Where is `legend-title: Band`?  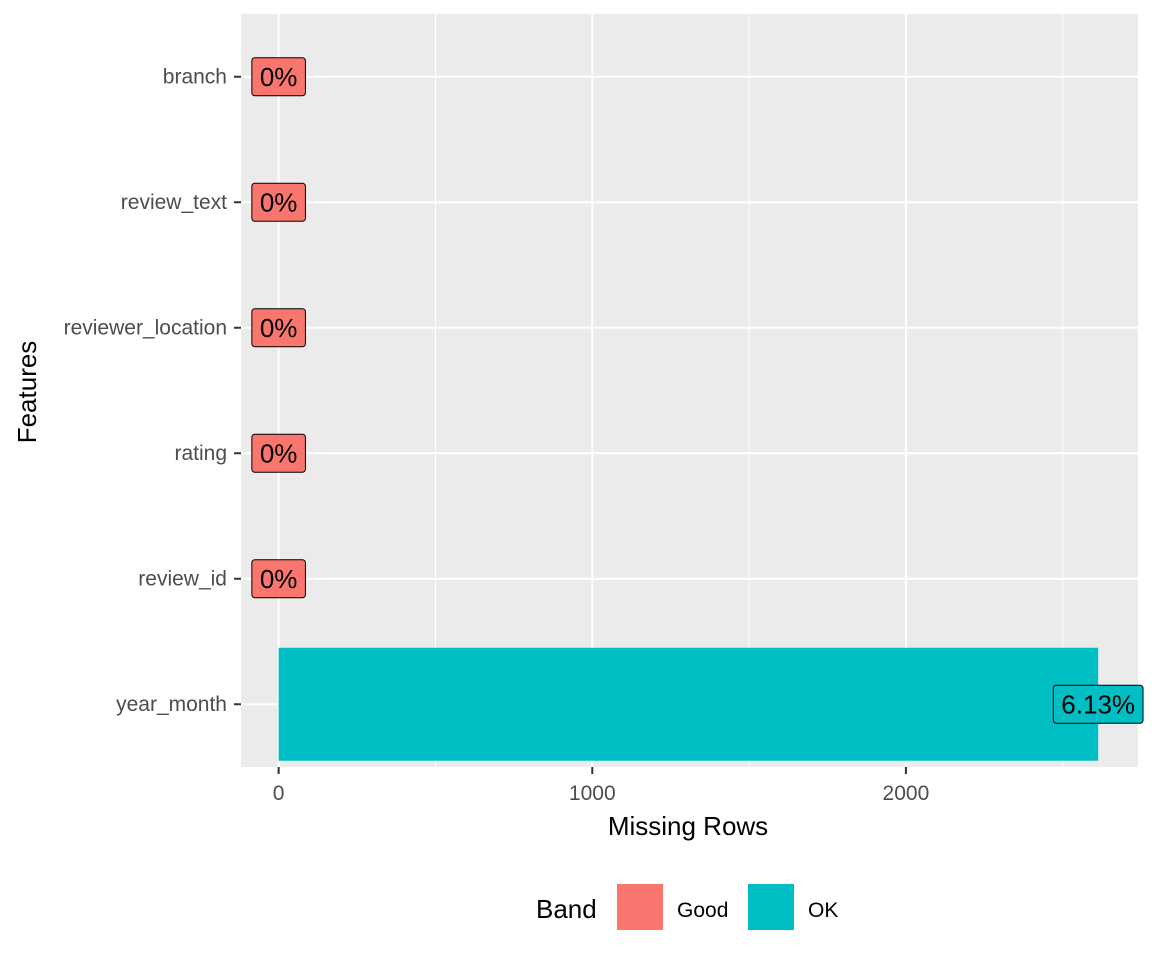 legend-title: Band is located at coordinates (566, 909).